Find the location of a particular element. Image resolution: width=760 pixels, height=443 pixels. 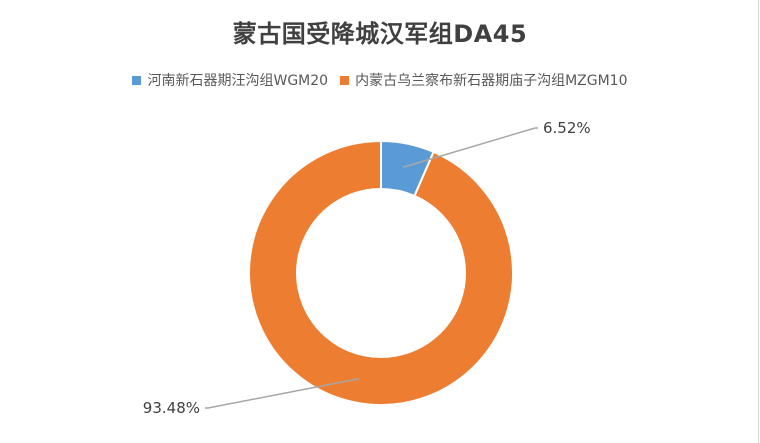

chart-title: 蒙古国受降城汉军组DA45 is located at coordinates (380, 34).